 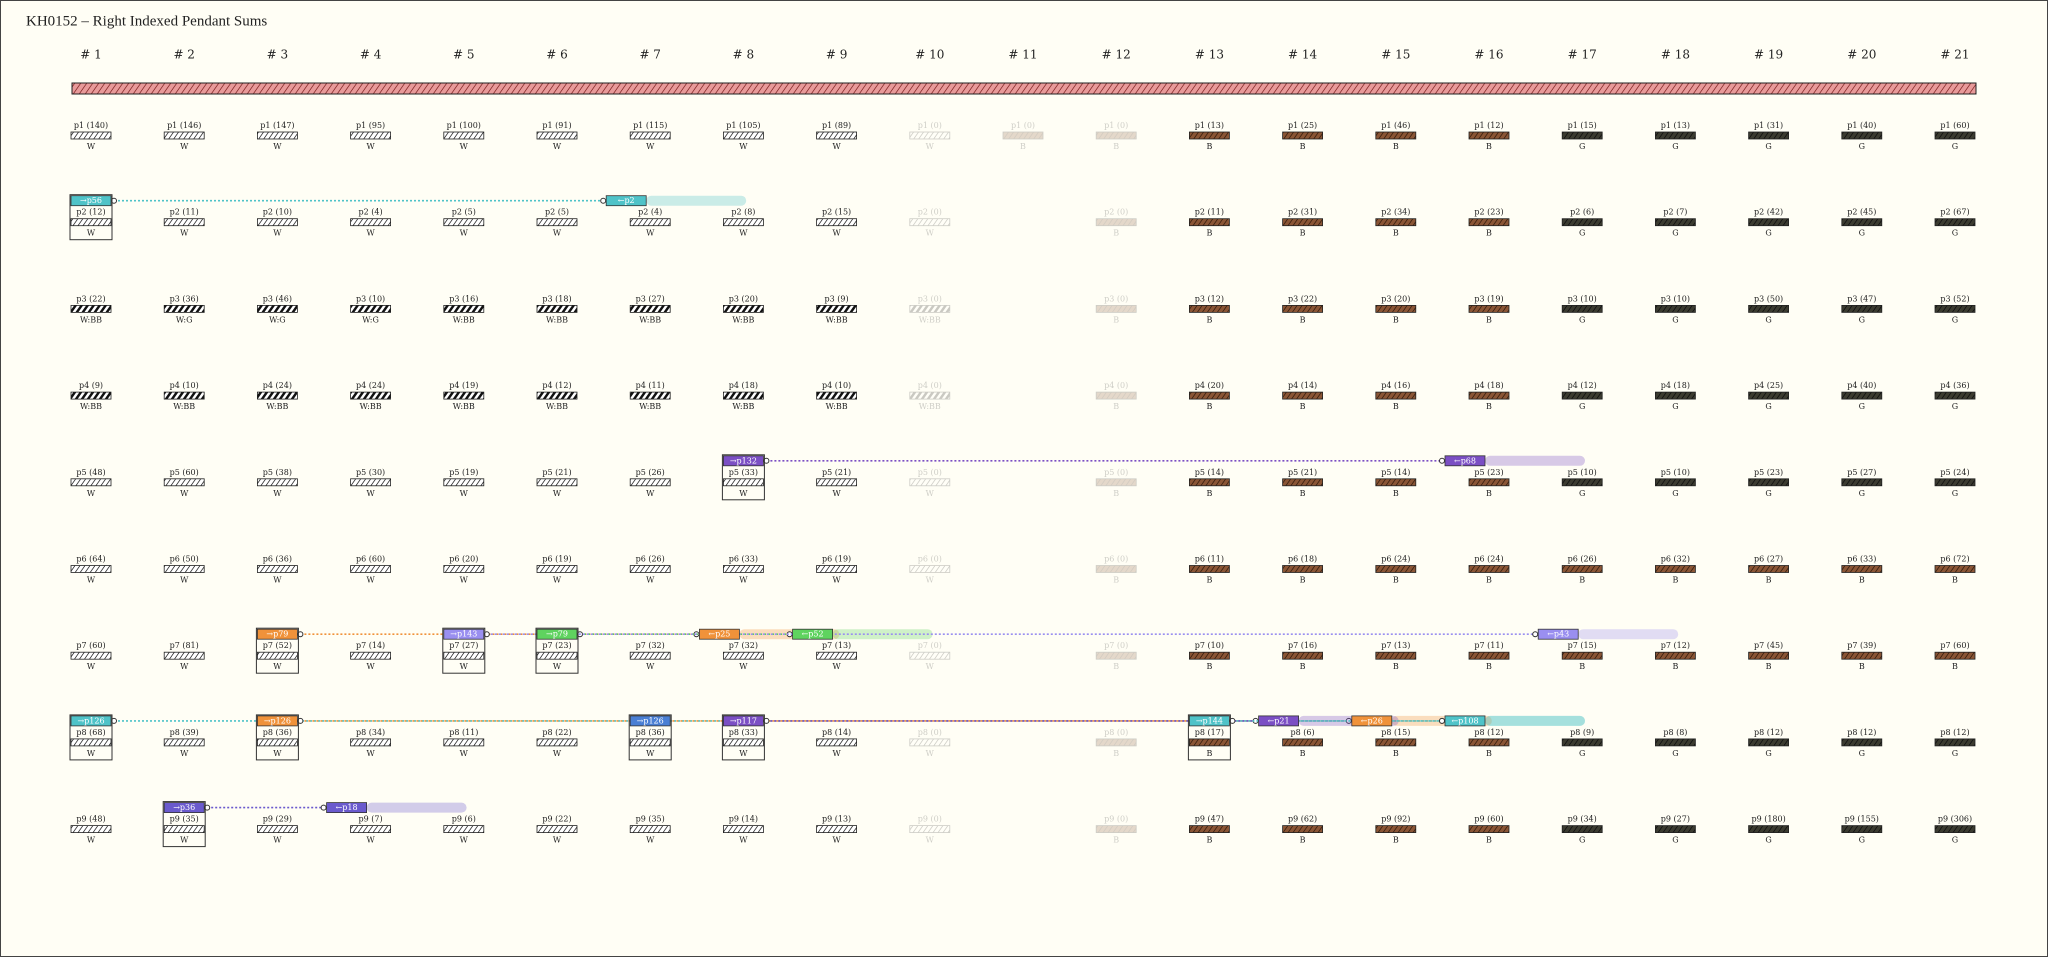 What do you see at coordinates (1768, 298) in the screenshot?
I see `cell-label: p3 (50)` at bounding box center [1768, 298].